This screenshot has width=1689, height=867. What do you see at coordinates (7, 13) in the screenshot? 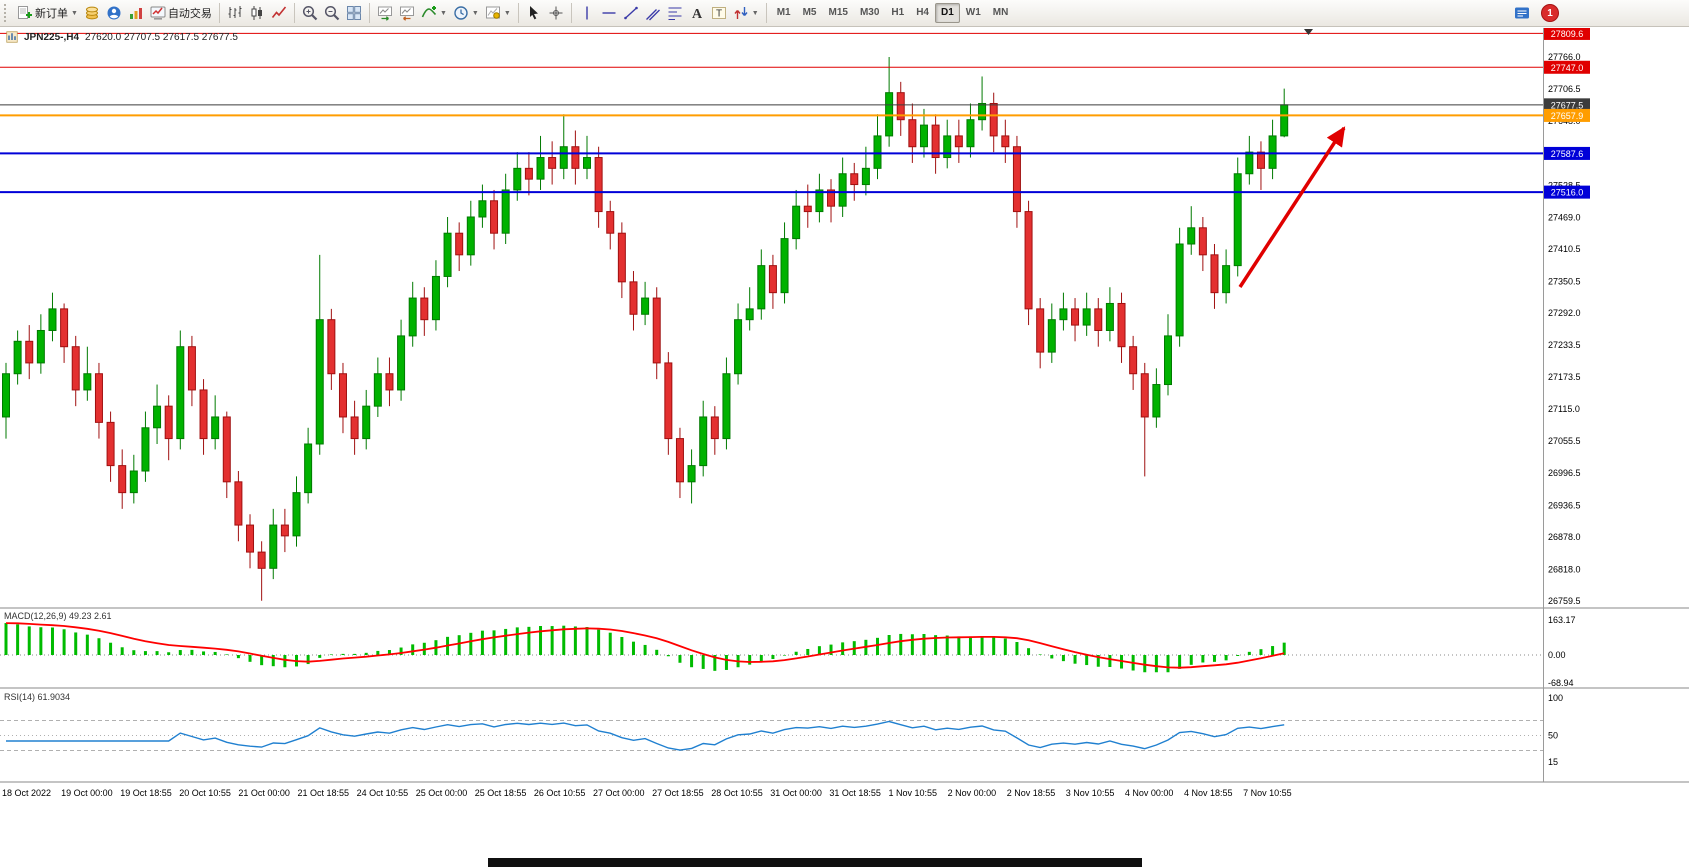
I see `toolbar-drag-handle` at bounding box center [7, 13].